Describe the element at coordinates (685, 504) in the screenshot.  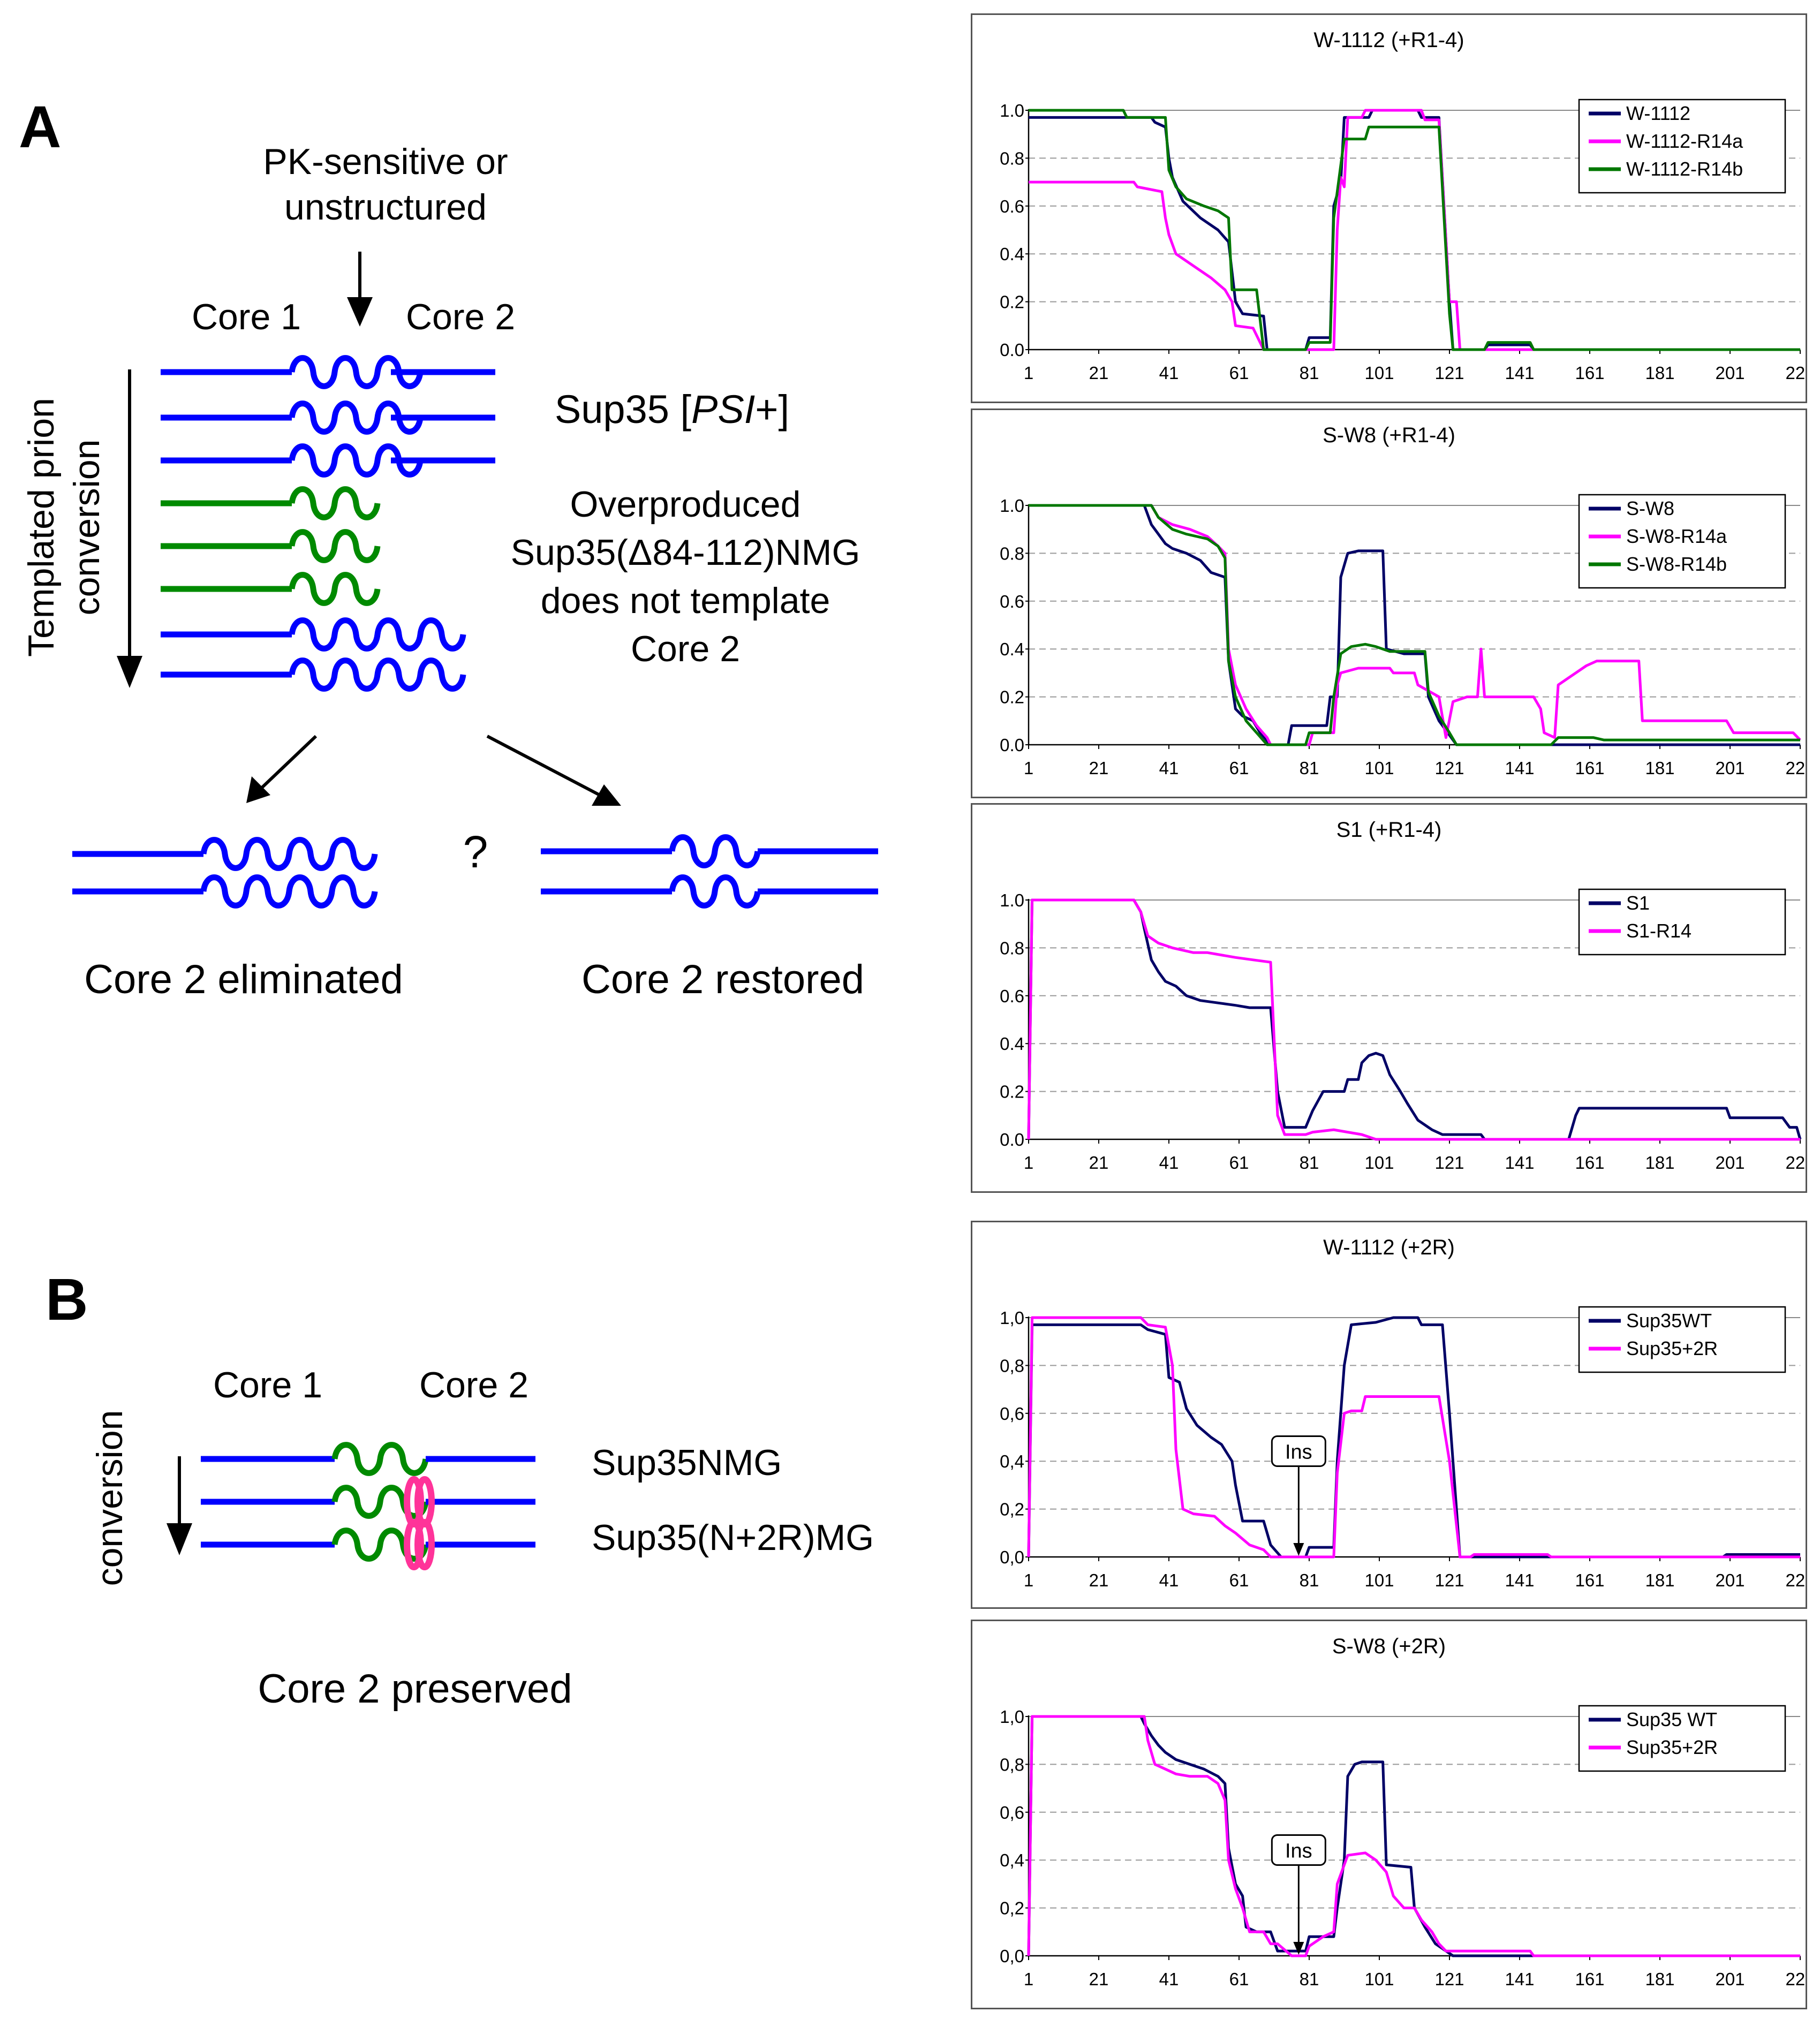
I see `overproduced-line1: Overproduced` at that location.